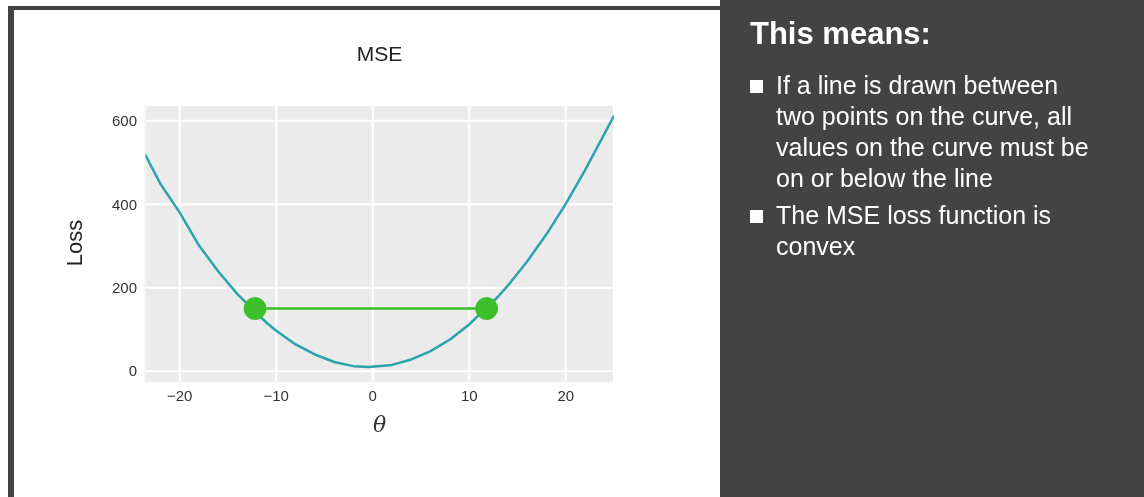 Image resolution: width=1144 pixels, height=497 pixels. Describe the element at coordinates (372, 395) in the screenshot. I see `x-tick-label: 0` at that location.